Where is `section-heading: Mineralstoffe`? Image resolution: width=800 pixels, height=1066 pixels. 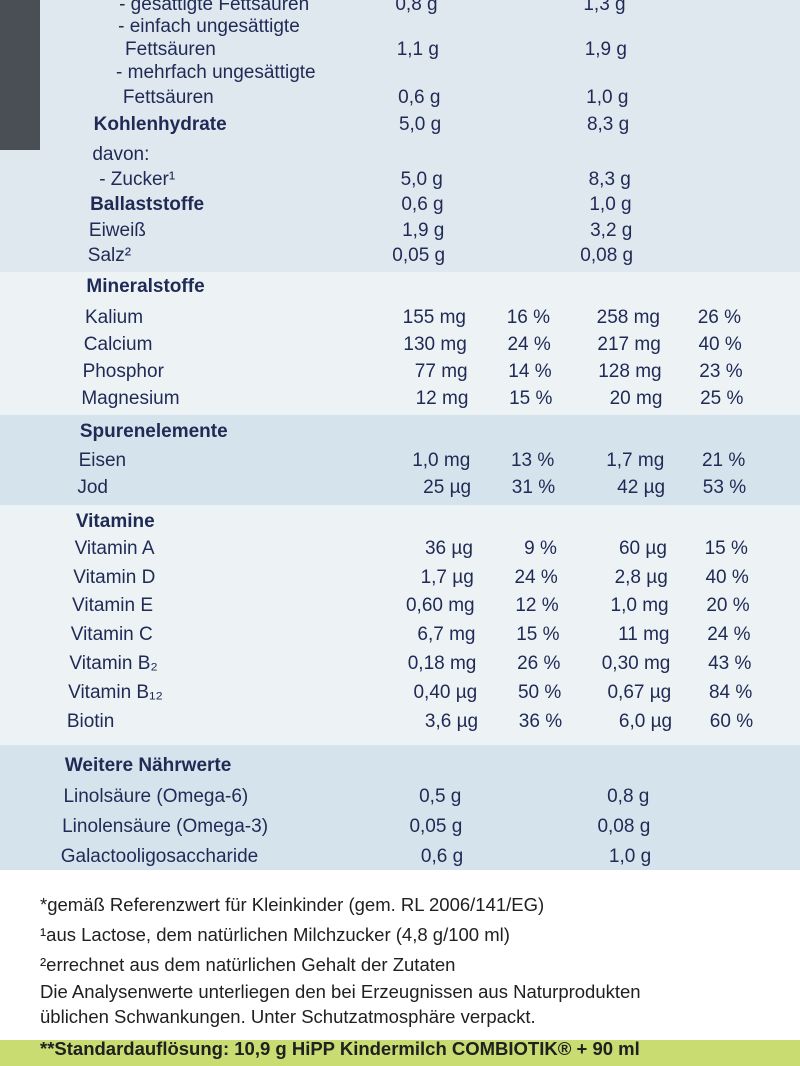 section-heading: Mineralstoffe is located at coordinates (145, 286).